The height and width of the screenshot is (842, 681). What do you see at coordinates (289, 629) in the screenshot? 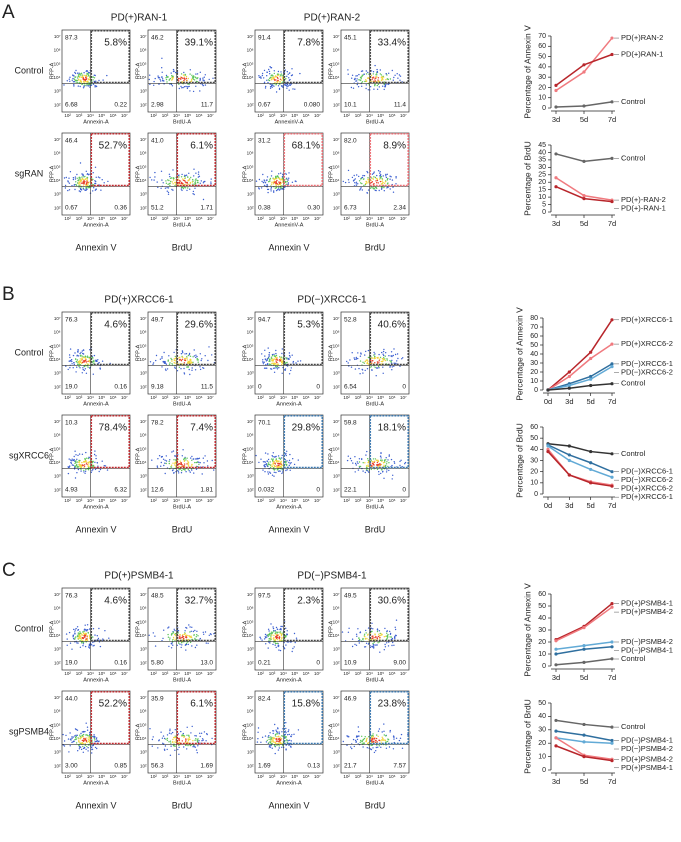
I see `plot-frame` at bounding box center [289, 629].